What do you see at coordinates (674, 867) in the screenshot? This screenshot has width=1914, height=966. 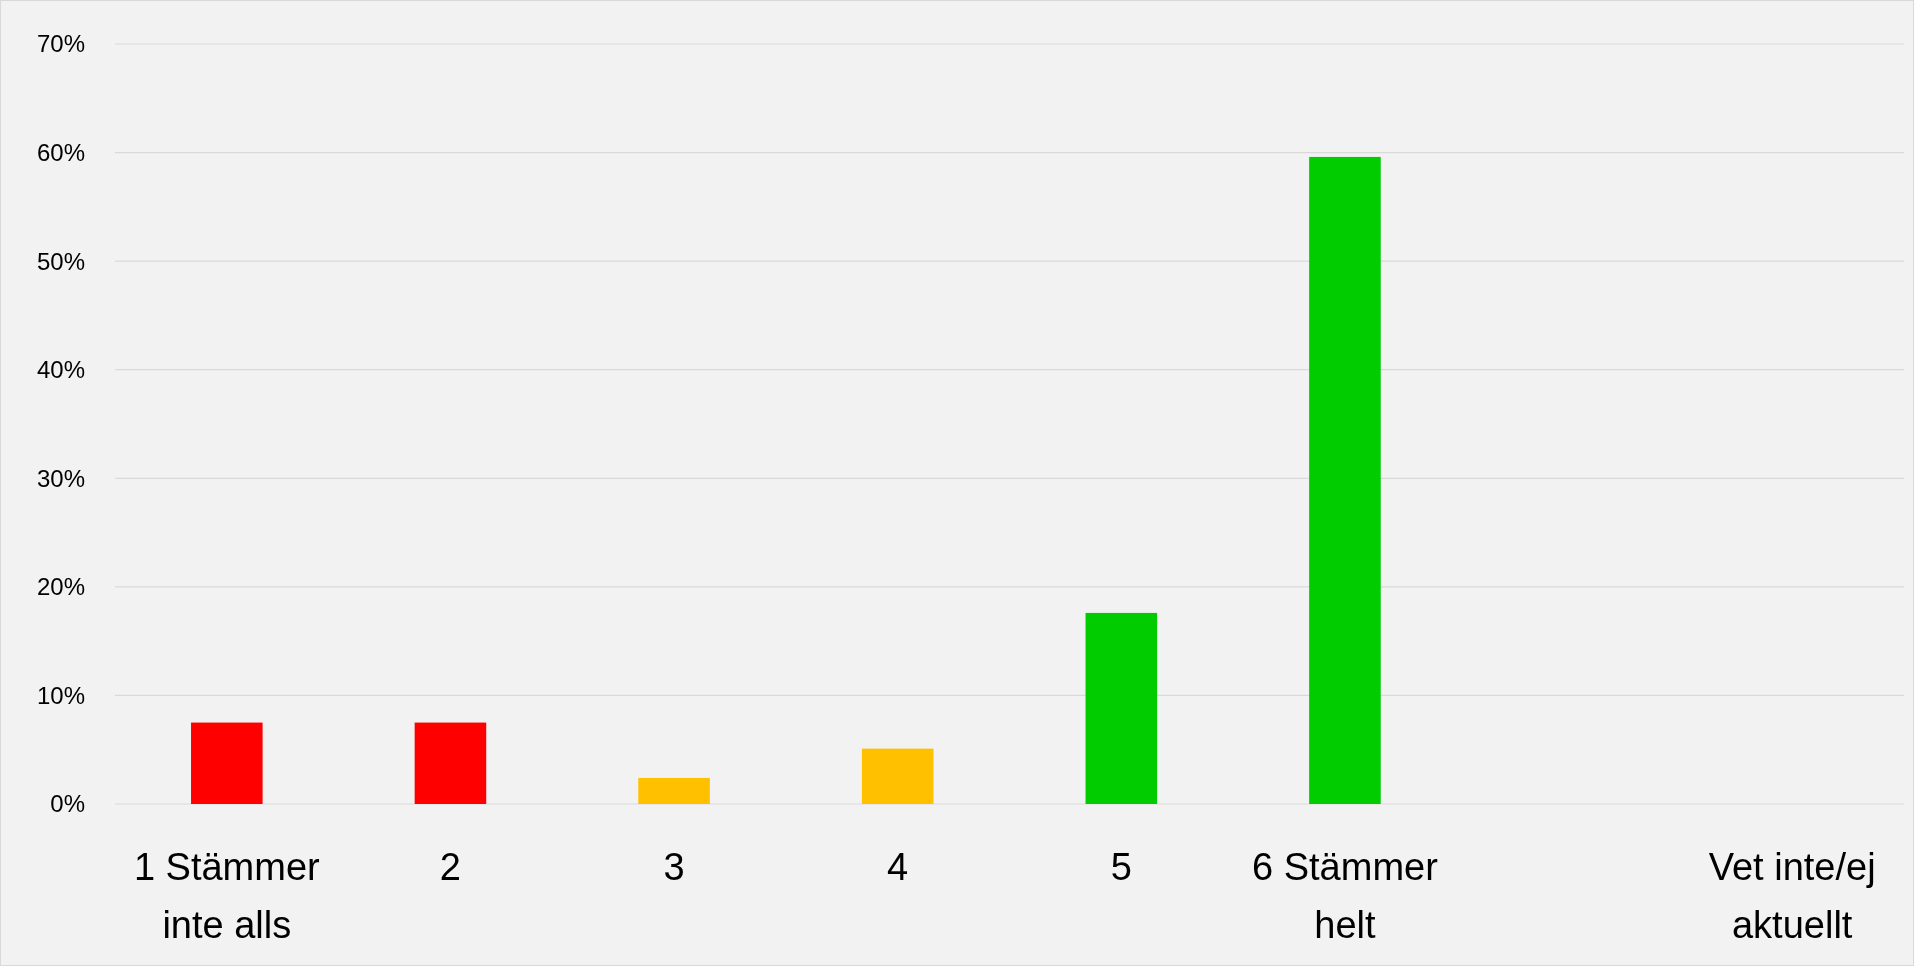 I see `x-tick-label: 3` at bounding box center [674, 867].